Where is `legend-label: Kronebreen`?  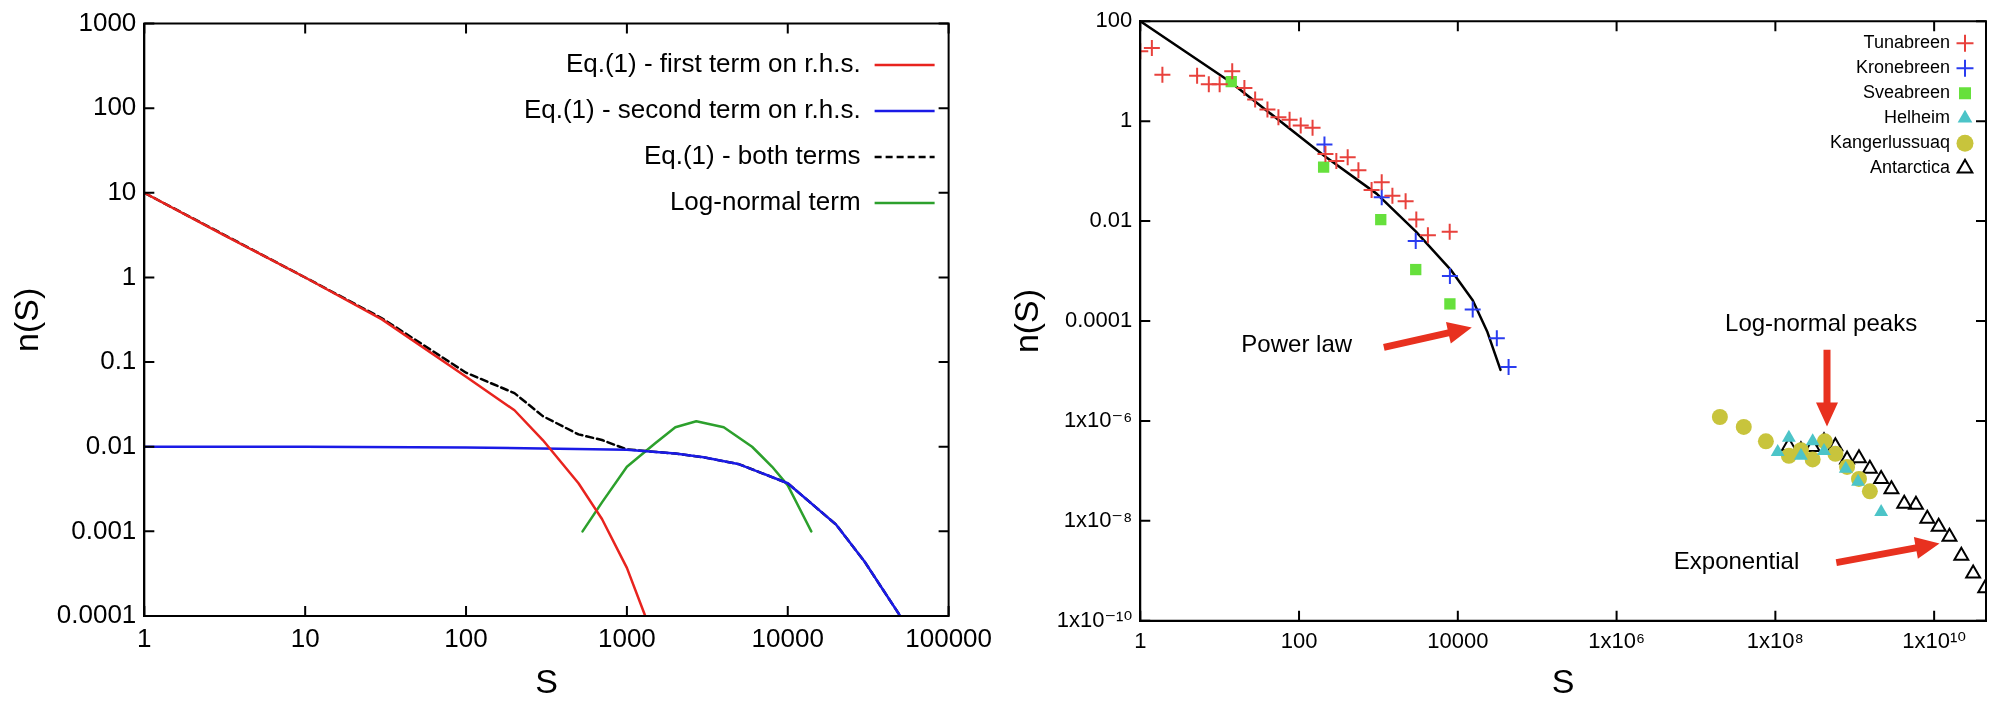 legend-label: Kronebreen is located at coordinates (1902, 67).